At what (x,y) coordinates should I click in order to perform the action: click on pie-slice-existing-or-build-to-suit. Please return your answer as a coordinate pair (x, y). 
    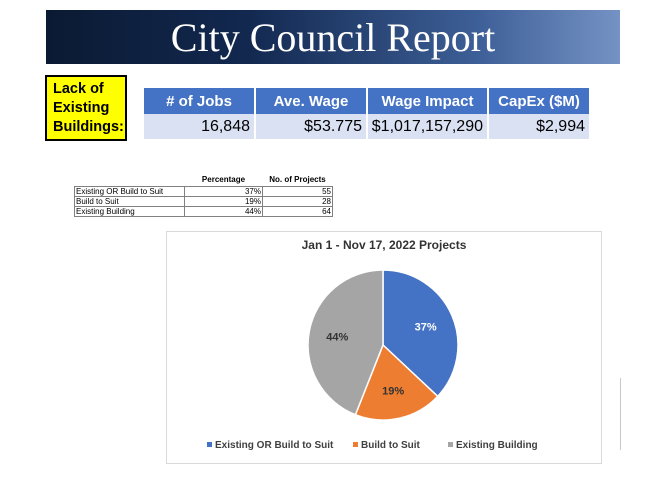
    Looking at the image, I should click on (420, 333).